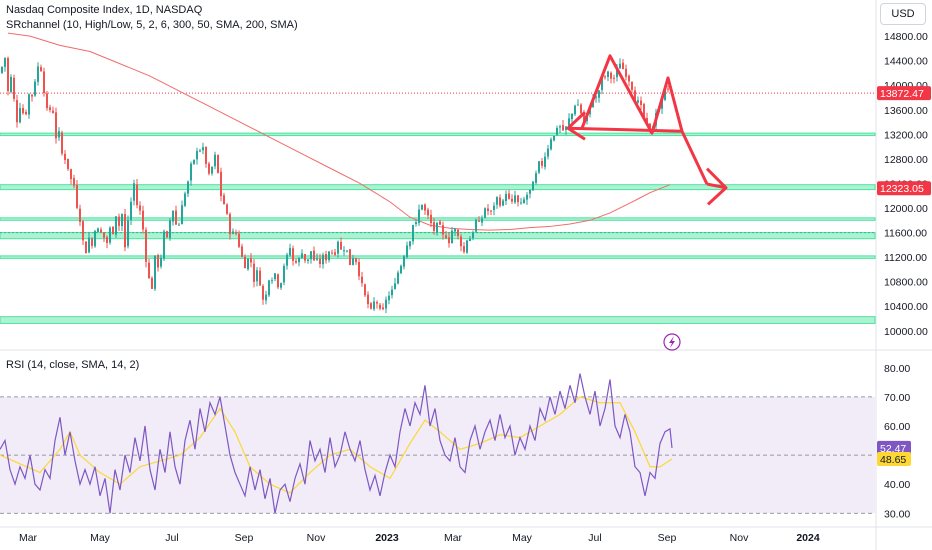  Describe the element at coordinates (716, 186) in the screenshot. I see `arrow-shaft-end` at that location.